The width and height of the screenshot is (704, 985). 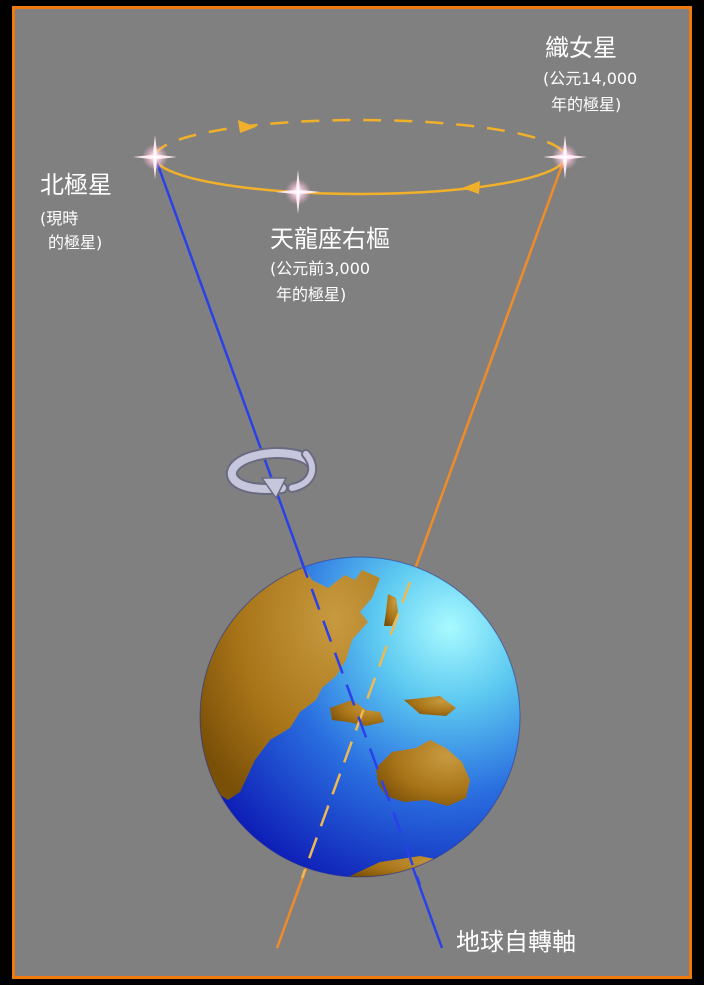 I want to click on thuban-star-icon, so click(x=298, y=192).